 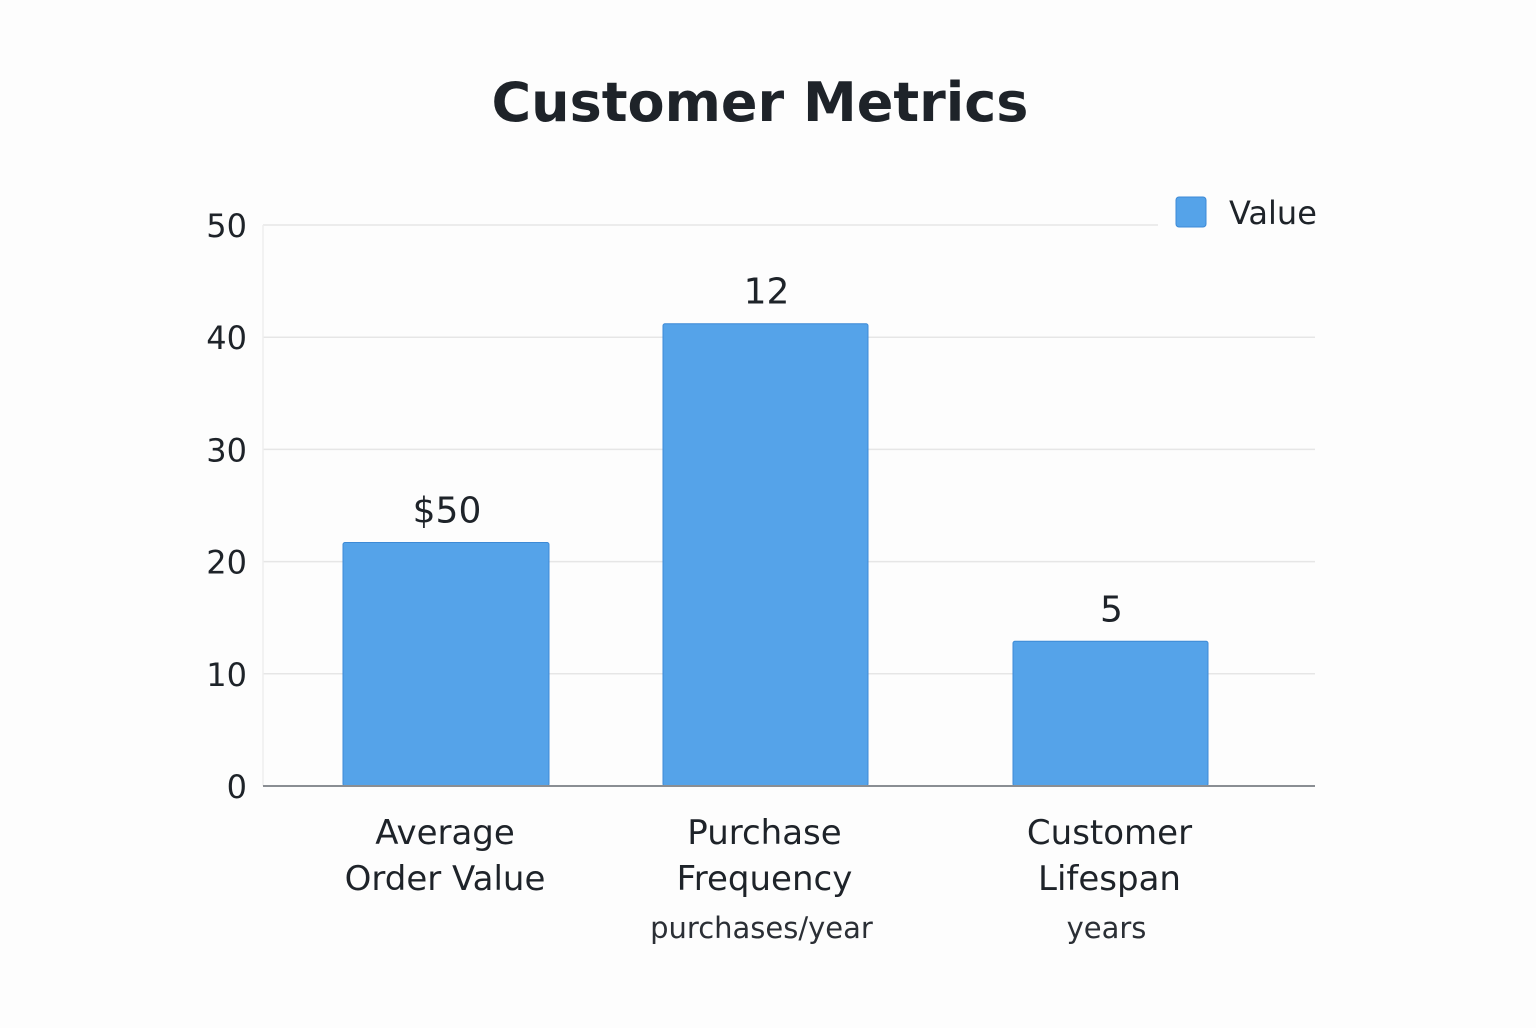 What do you see at coordinates (1111, 609) in the screenshot?
I see `bar-data-label: 5` at bounding box center [1111, 609].